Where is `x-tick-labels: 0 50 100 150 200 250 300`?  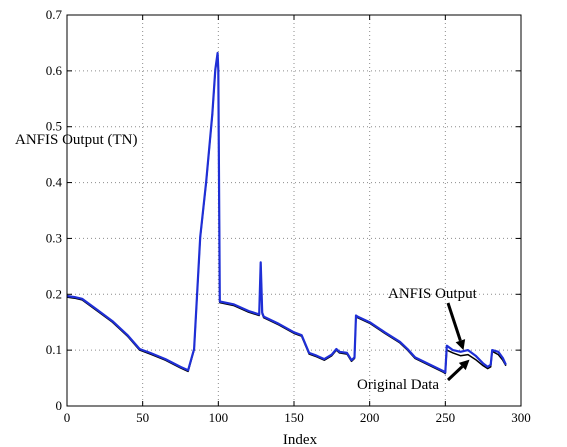
x-tick-labels: 0 50 100 150 200 250 300 is located at coordinates (297, 417).